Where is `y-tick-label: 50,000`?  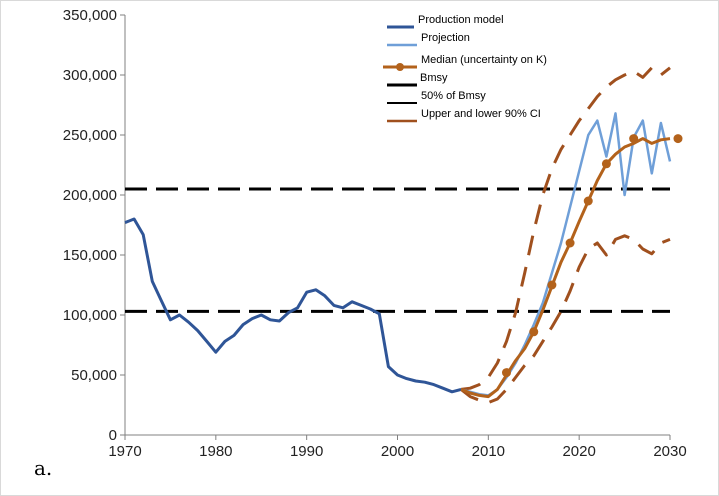
y-tick-label: 50,000 is located at coordinates (94, 375).